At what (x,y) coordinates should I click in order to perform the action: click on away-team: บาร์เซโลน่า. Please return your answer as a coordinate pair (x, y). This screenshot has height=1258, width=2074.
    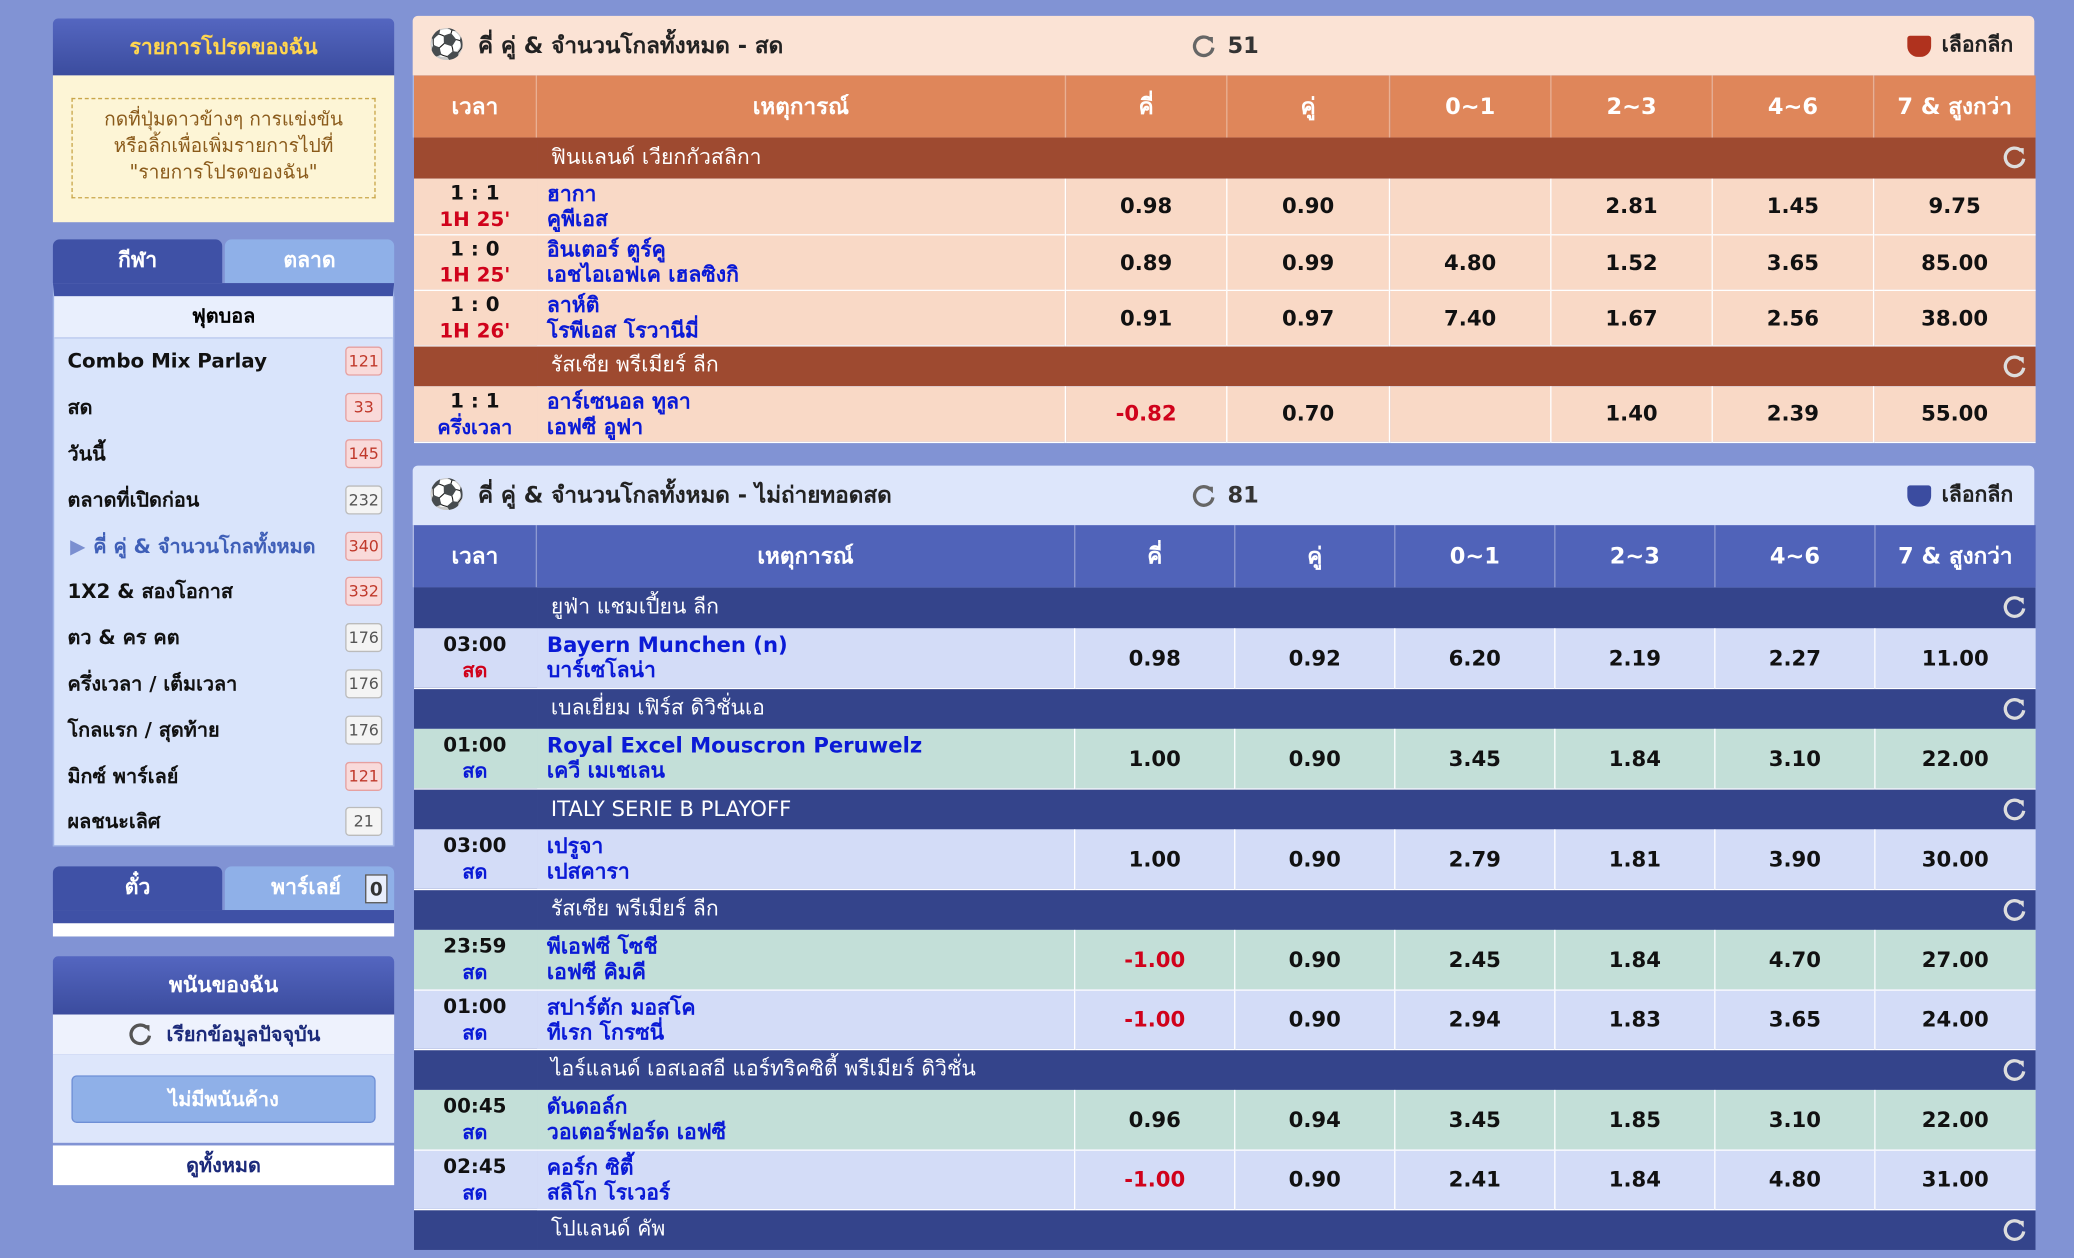
    Looking at the image, I should click on (601, 670).